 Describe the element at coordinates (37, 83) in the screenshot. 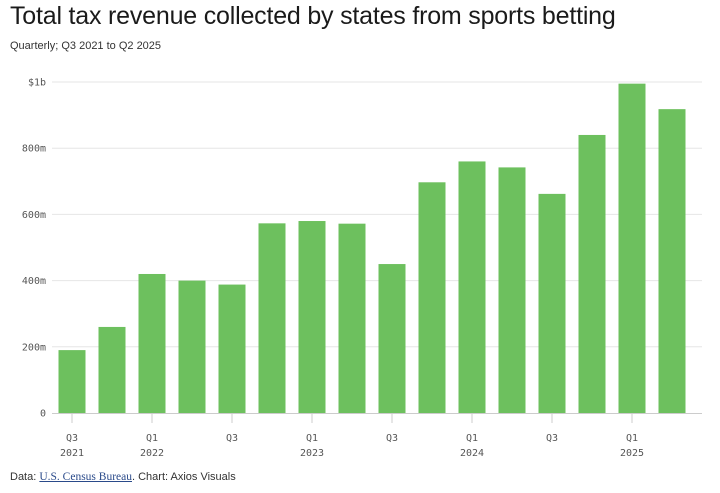

I see `y-tick-label: $1b` at that location.